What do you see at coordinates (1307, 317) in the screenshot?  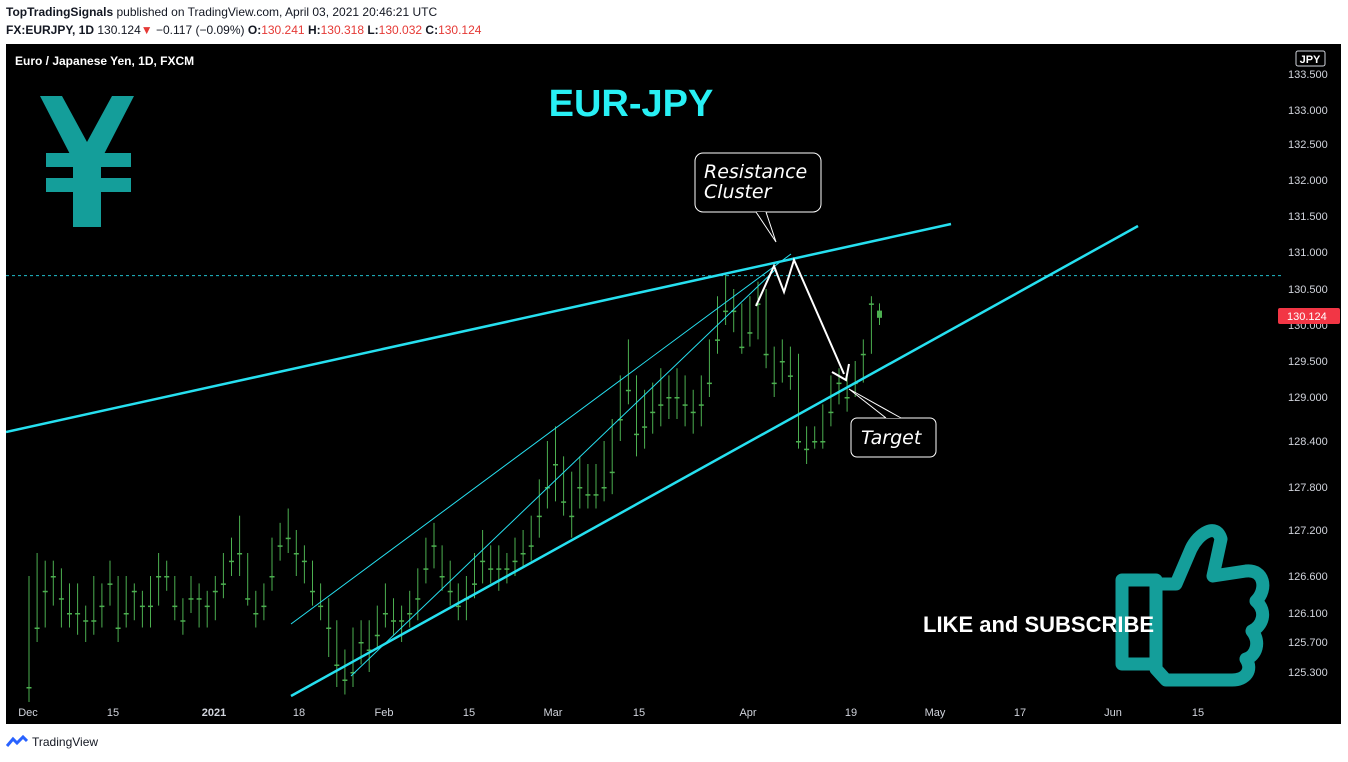 I see `last-price-value: 130.124` at bounding box center [1307, 317].